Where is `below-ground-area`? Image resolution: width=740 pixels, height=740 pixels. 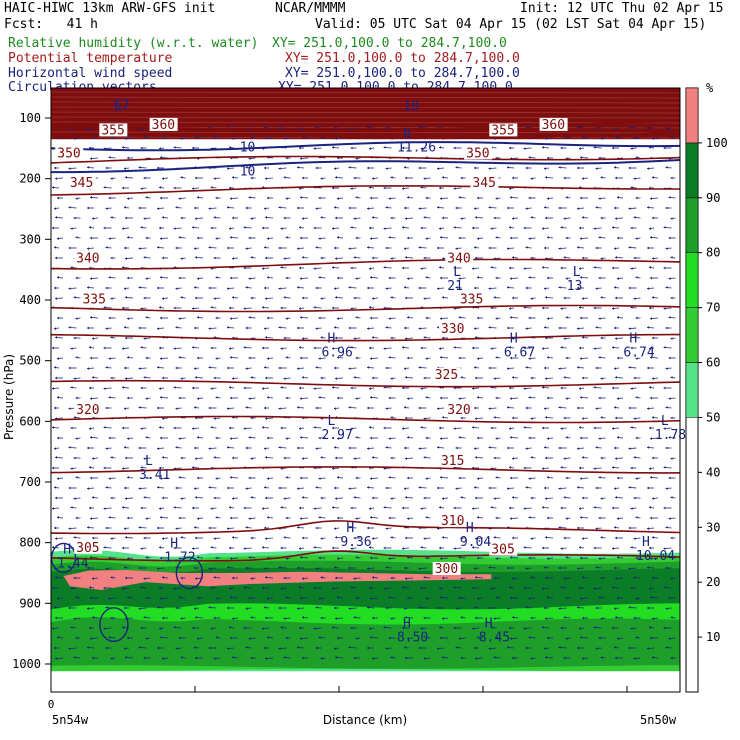
below-ground-area is located at coordinates (365, 681).